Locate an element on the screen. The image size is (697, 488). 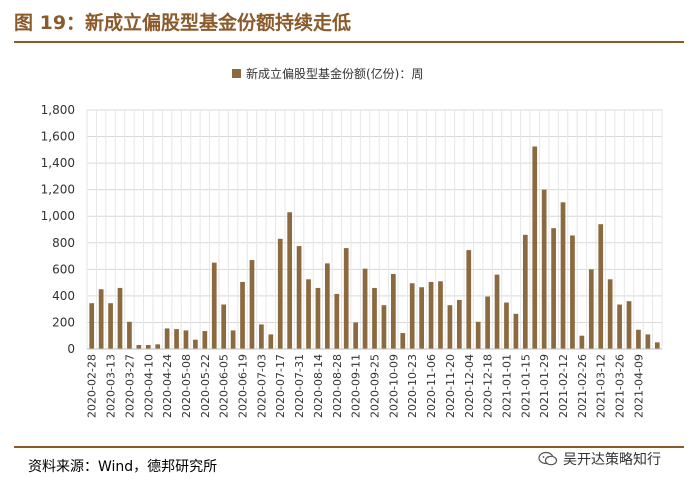
x-tick-label: 2020-07-03 is located at coordinates (261, 386).